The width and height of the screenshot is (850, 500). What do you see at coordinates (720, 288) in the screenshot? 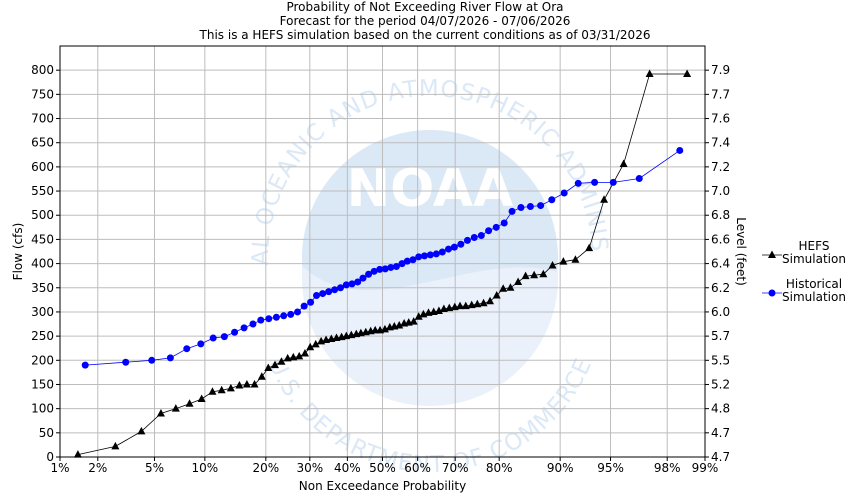
I see `y2-tick-label: 6.2` at bounding box center [720, 288].